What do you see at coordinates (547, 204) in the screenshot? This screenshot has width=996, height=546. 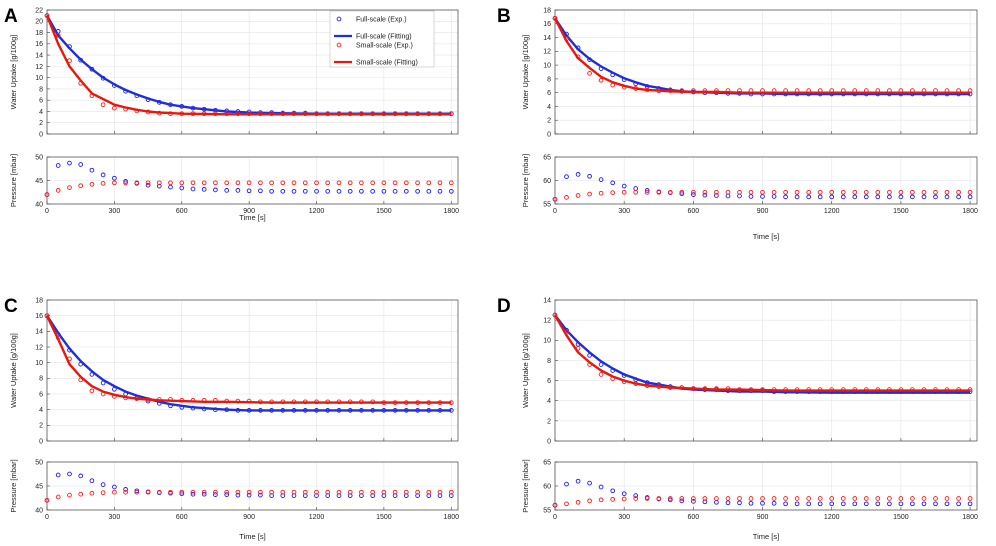 I see `panel-b-lower-ytick-label: 55` at bounding box center [547, 204].